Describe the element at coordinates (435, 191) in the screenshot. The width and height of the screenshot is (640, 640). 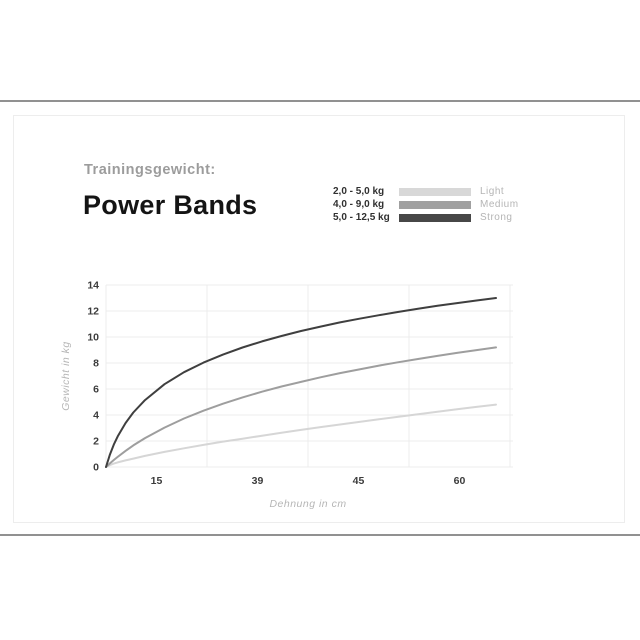
I see `legend-swatch-light` at that location.